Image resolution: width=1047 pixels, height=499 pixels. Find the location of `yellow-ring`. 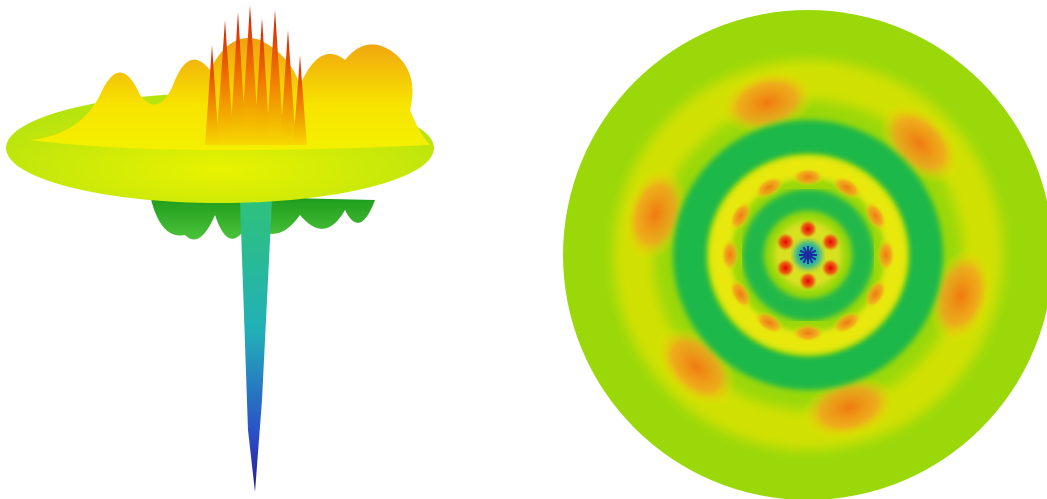

yellow-ring is located at coordinates (808, 255).